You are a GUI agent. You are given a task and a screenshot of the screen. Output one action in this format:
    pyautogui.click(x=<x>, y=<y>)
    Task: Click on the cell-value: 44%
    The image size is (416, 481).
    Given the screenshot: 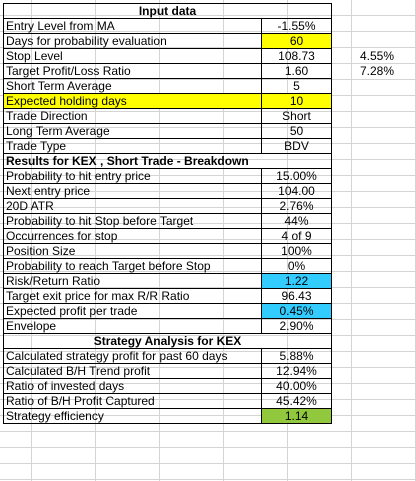 What is the action you would take?
    pyautogui.click(x=296, y=221)
    